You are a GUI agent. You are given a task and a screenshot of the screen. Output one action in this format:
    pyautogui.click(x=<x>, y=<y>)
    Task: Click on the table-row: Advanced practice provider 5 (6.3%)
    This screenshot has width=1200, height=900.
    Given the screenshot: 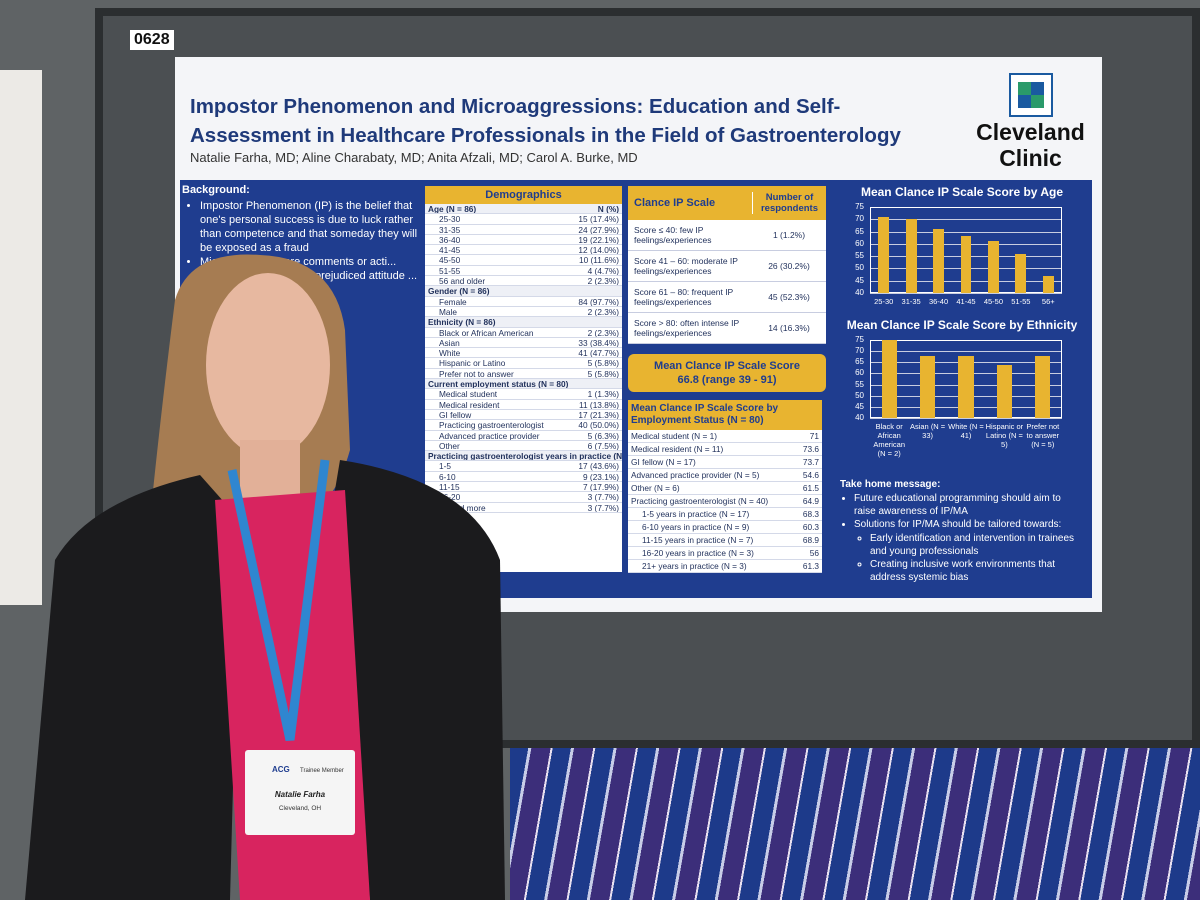 What is the action you would take?
    pyautogui.click(x=523, y=436)
    